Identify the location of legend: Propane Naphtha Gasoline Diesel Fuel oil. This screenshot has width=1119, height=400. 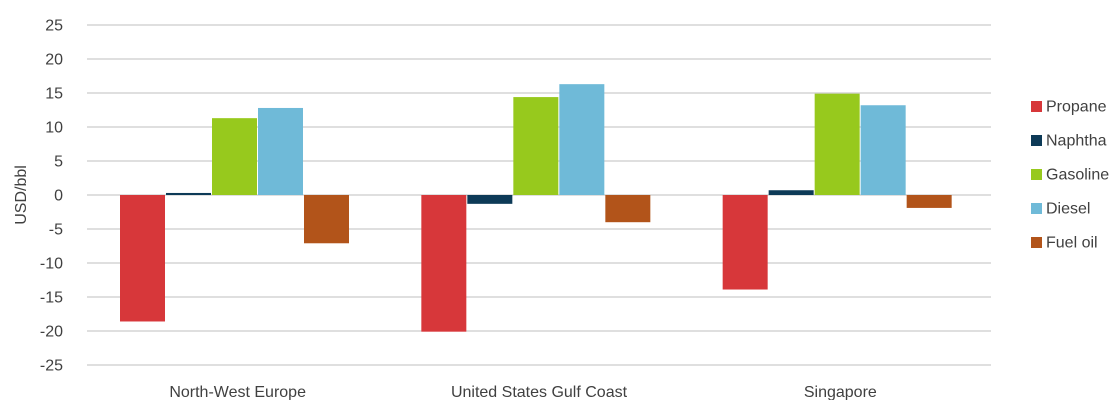
(1070, 175).